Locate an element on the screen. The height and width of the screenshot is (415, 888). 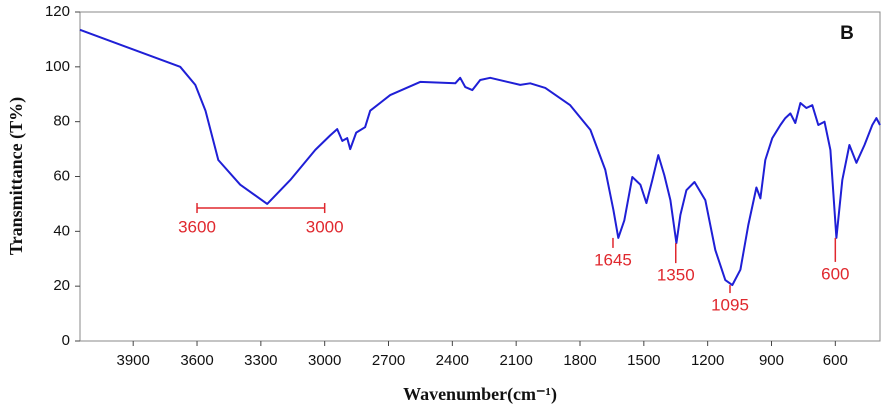
panel-label: B is located at coordinates (847, 33).